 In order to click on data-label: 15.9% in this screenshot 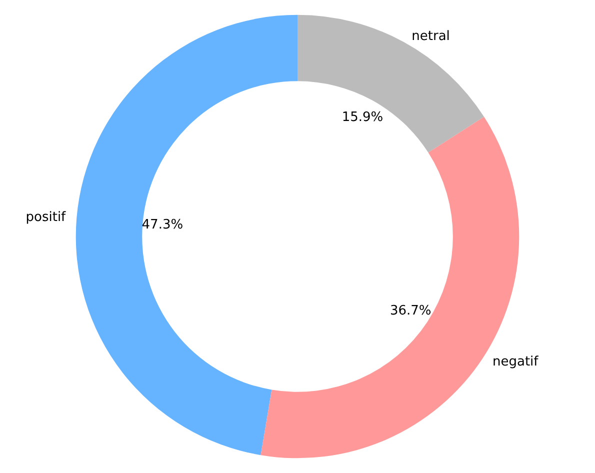, I will do `click(363, 118)`.